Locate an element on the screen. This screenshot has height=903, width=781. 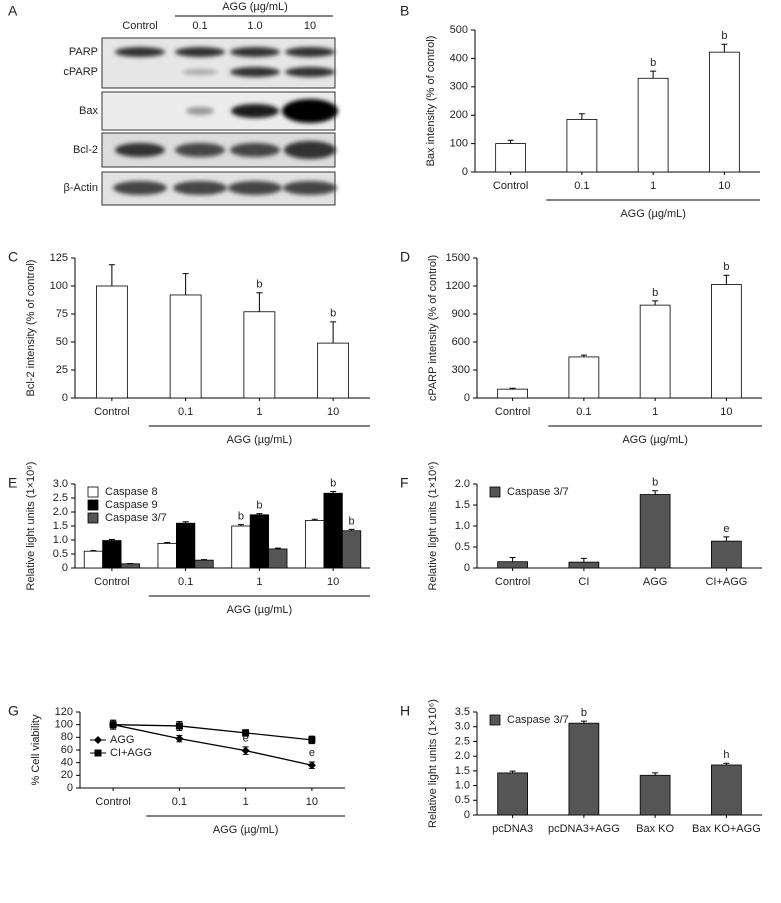
panel-label: F is located at coordinates (404, 483).